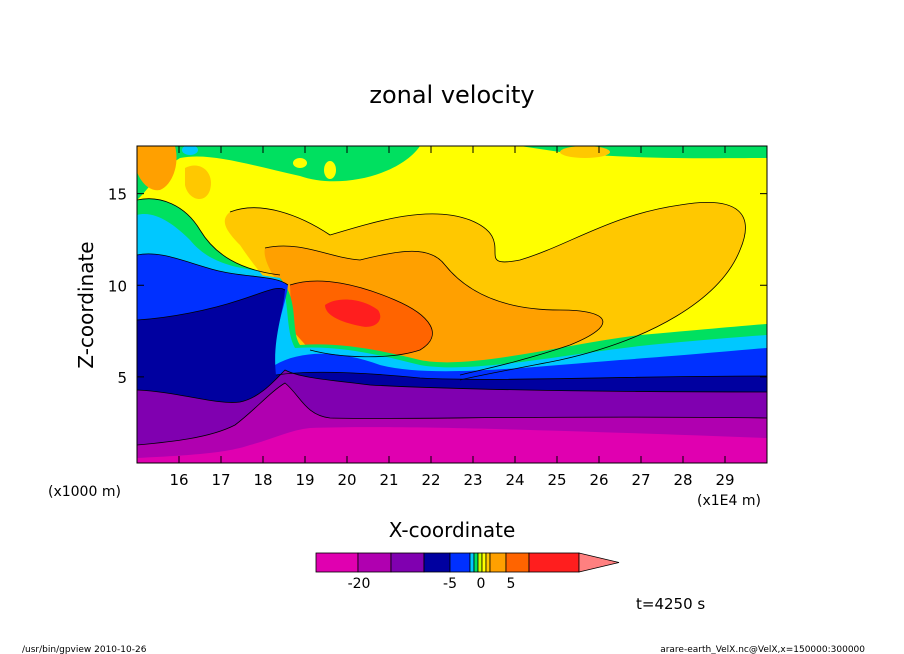 This screenshot has height=654, width=904. What do you see at coordinates (117, 286) in the screenshot?
I see `y-tick-label: 10` at bounding box center [117, 286].